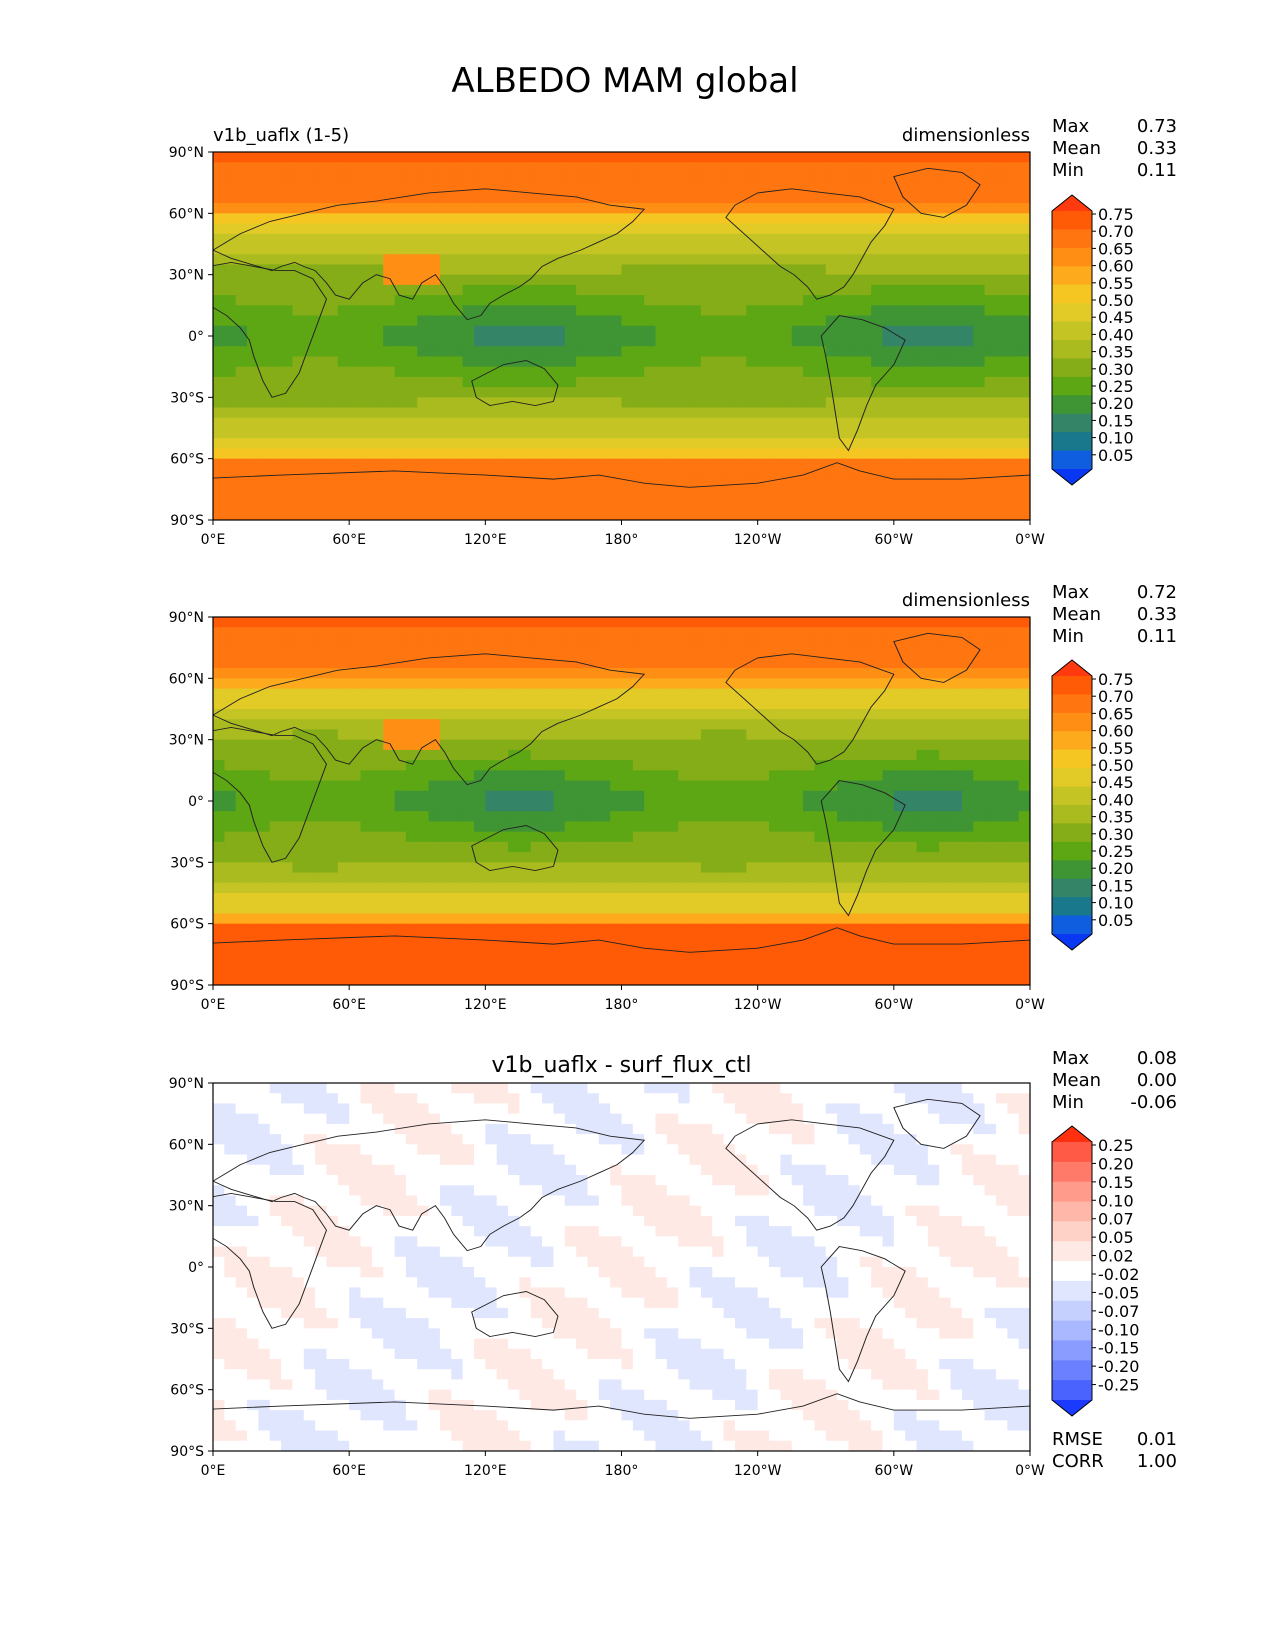 This screenshot has height=1650, width=1275. Describe the element at coordinates (1116, 283) in the screenshot. I see `colorbar-tick-label: 0.55` at that location.